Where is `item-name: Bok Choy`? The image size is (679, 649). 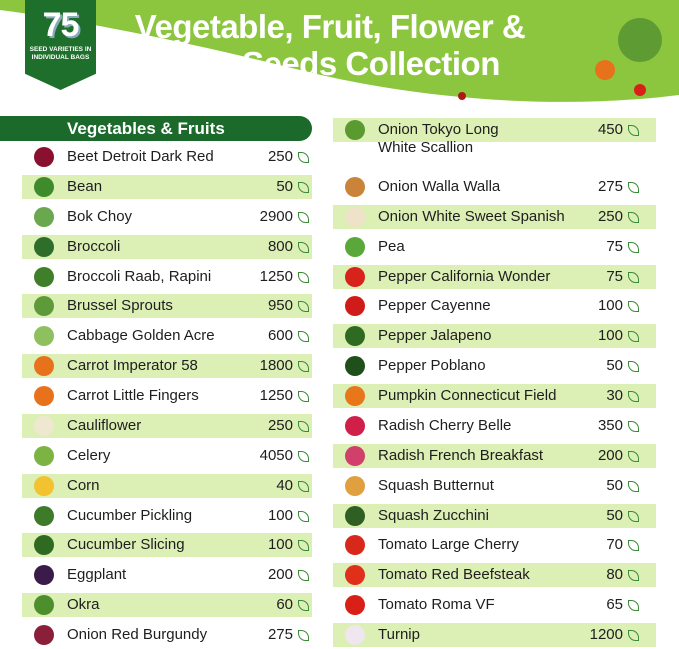 item-name: Bok Choy is located at coordinates (100, 216).